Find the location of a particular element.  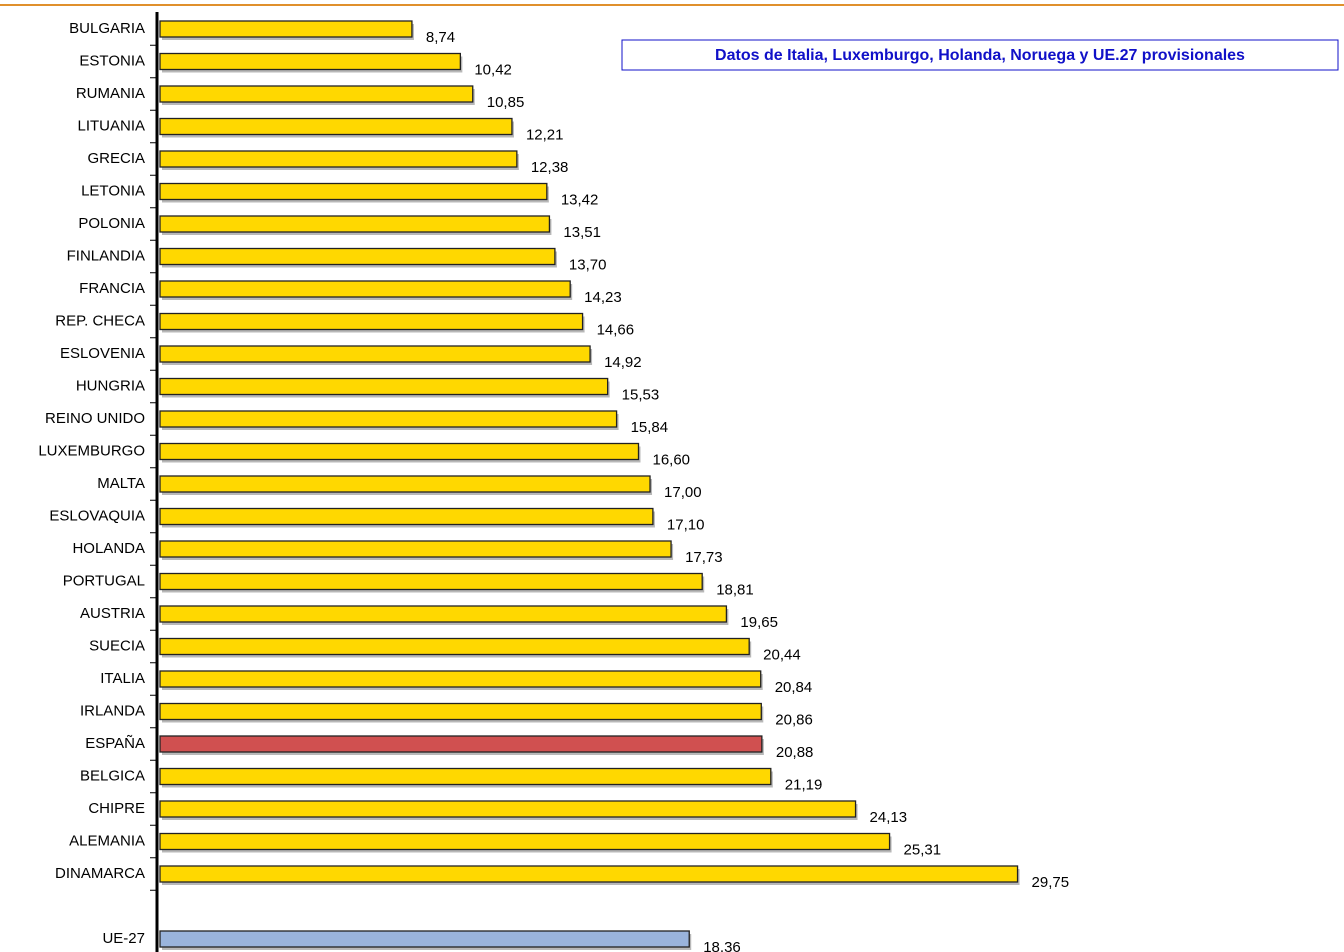

y-tick-label: FINLANDIA is located at coordinates (106, 255).